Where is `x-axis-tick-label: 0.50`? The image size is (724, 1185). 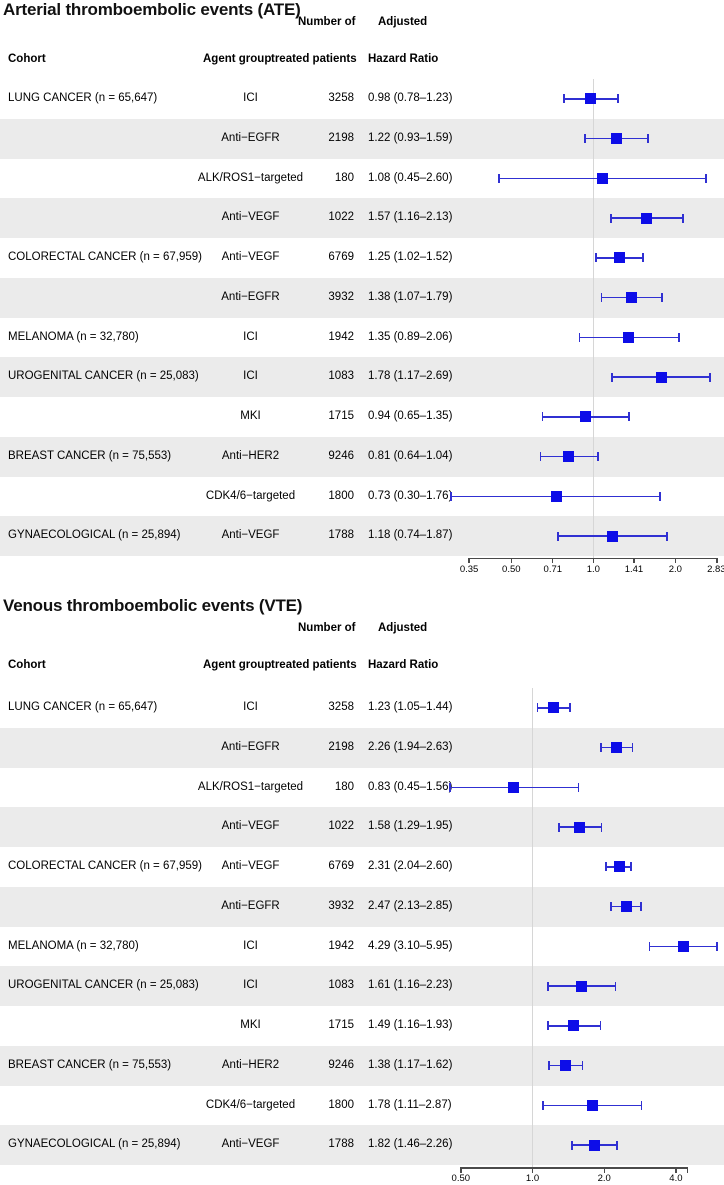 x-axis-tick-label: 0.50 is located at coordinates (511, 569).